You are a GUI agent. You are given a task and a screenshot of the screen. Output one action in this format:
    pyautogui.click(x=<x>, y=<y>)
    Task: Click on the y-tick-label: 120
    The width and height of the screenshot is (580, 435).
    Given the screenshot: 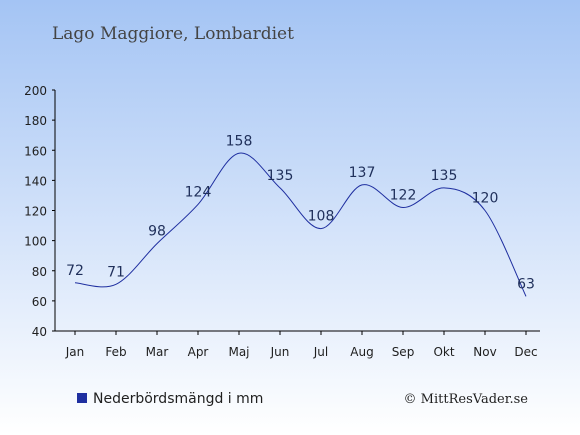 What is the action you would take?
    pyautogui.click(x=35, y=212)
    